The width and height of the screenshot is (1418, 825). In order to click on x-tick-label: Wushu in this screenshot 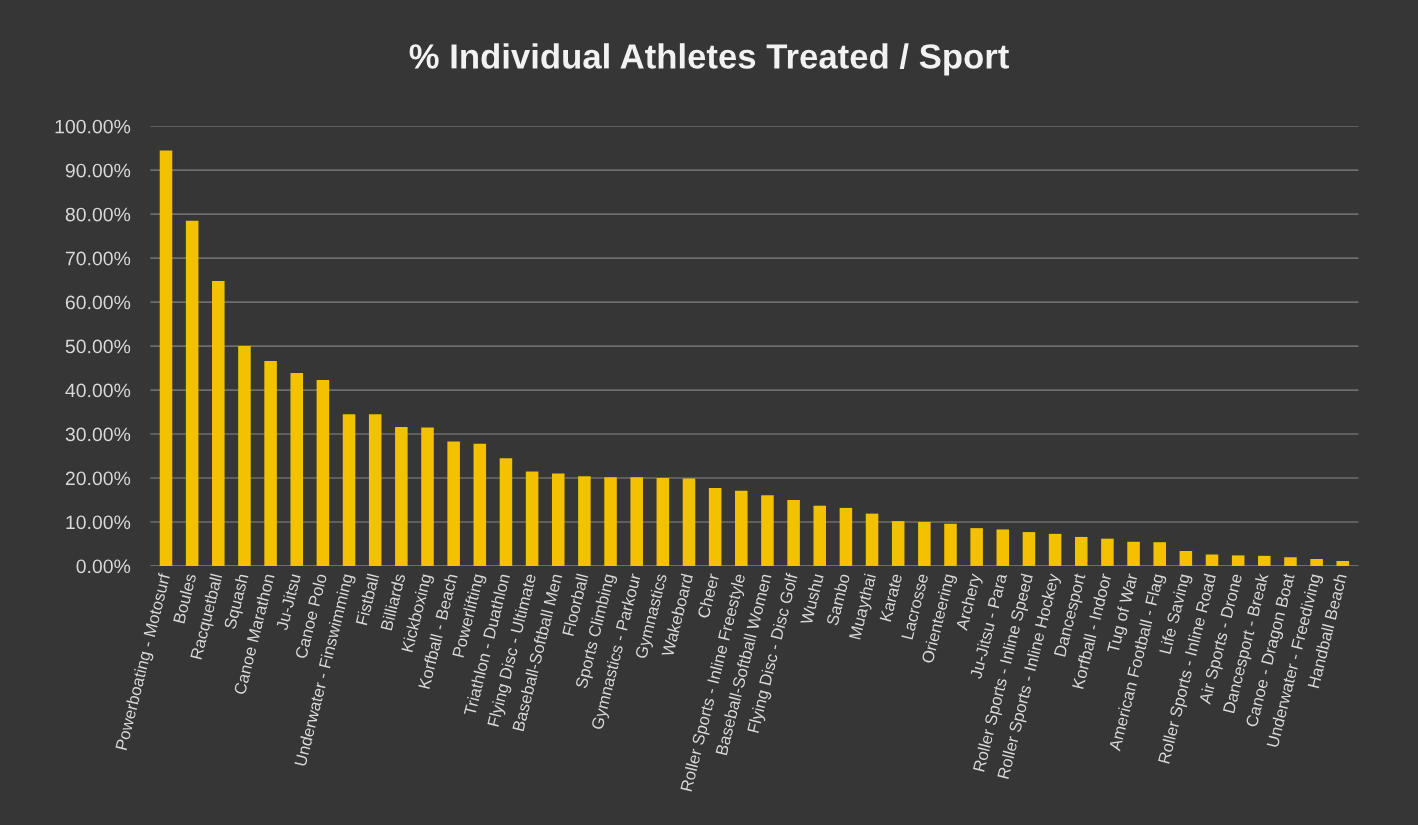, I will do `click(811, 599)`.